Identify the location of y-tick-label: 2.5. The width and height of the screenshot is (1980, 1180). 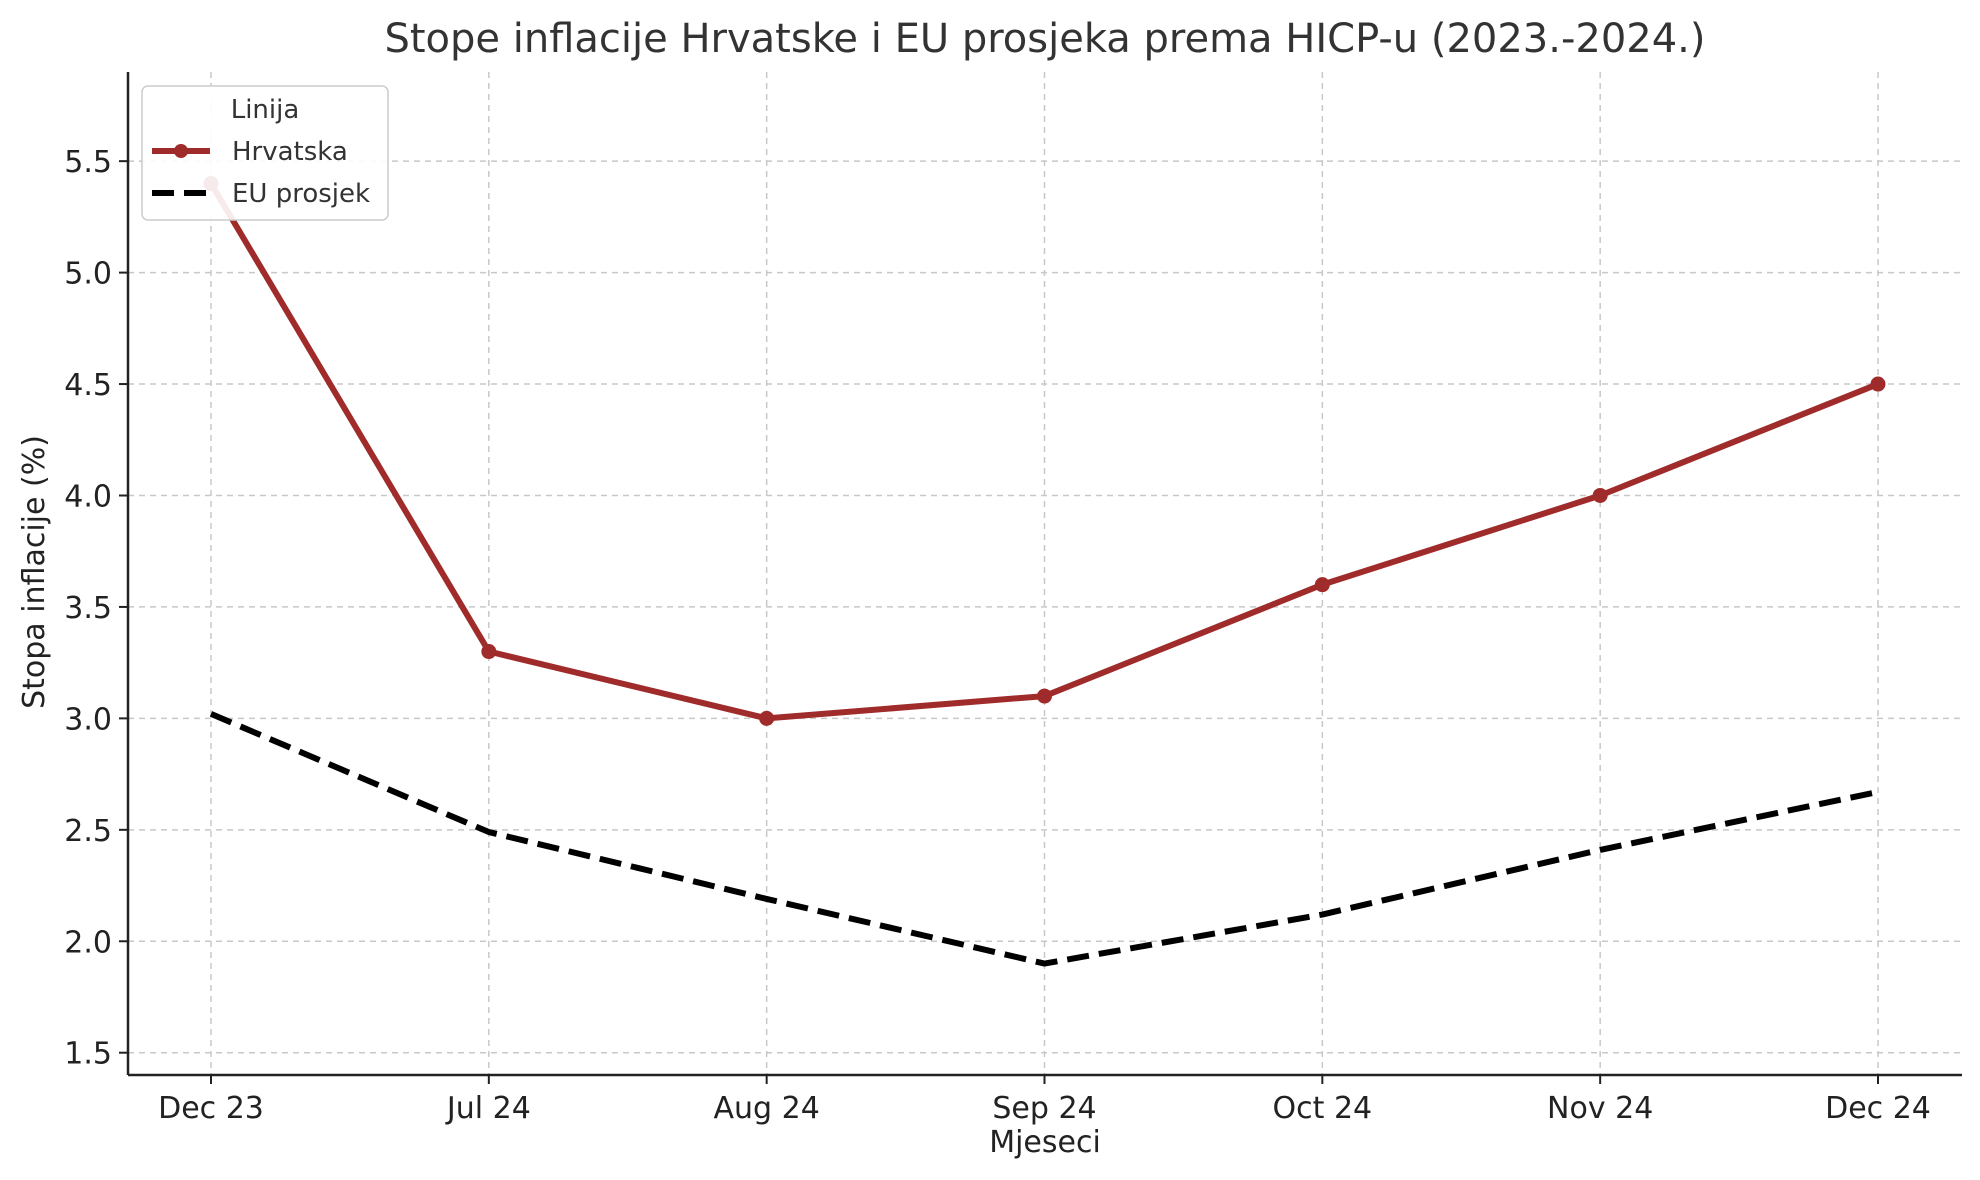
(88, 831).